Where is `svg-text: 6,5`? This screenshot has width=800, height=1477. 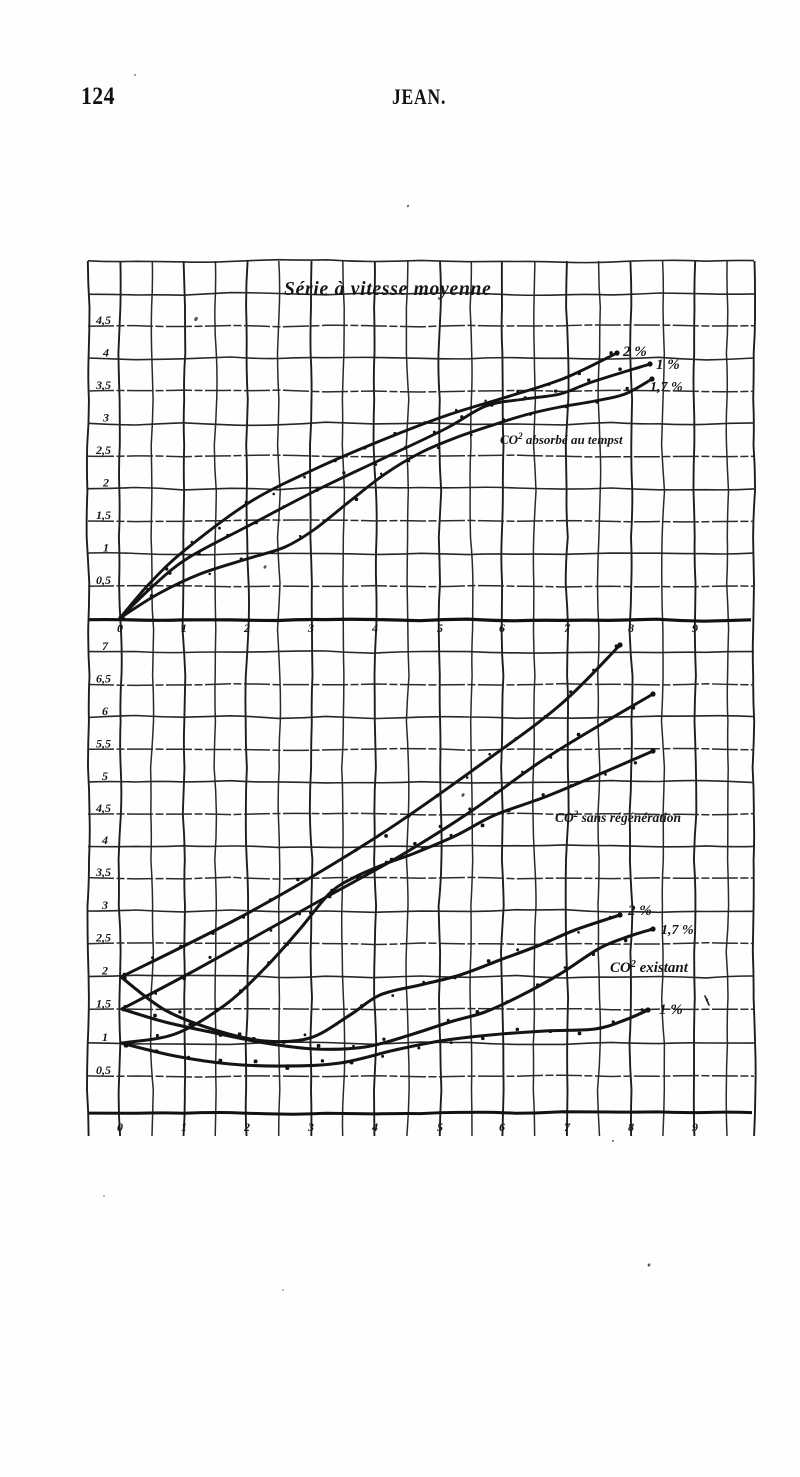
svg-text: 6,5 is located at coordinates (103, 679).